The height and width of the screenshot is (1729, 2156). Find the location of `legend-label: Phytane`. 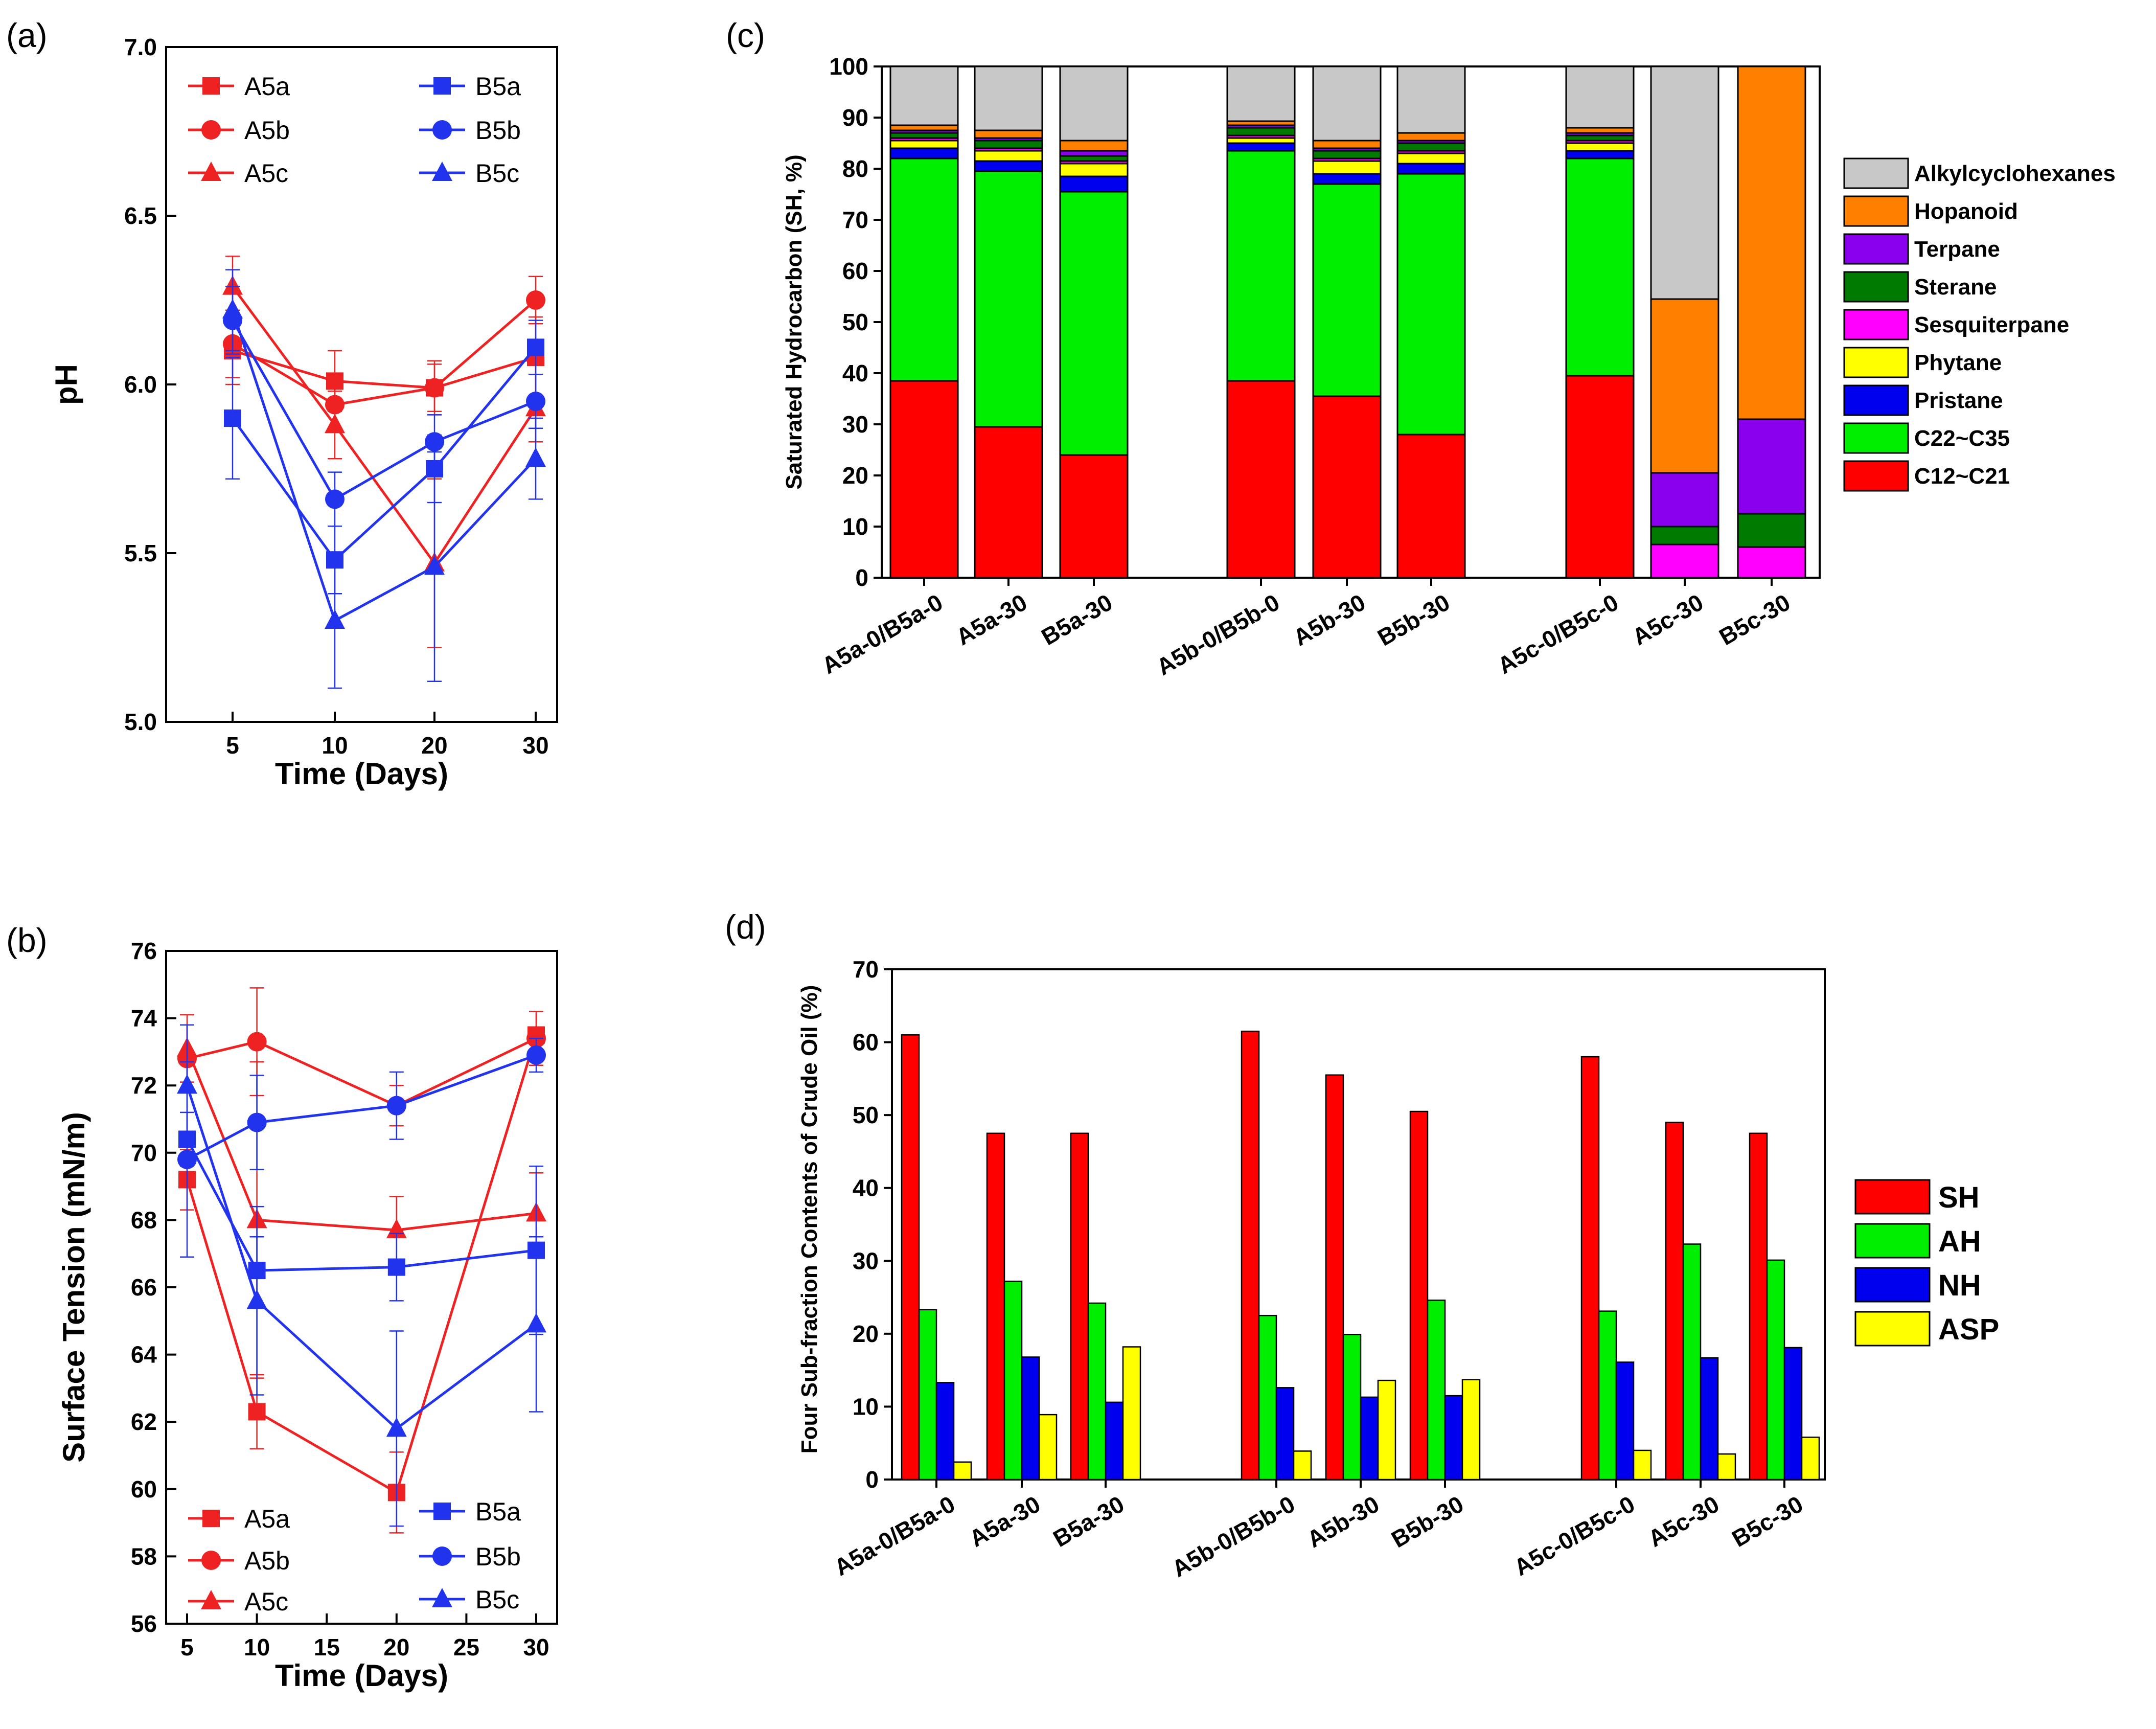

legend-label: Phytane is located at coordinates (1958, 362).